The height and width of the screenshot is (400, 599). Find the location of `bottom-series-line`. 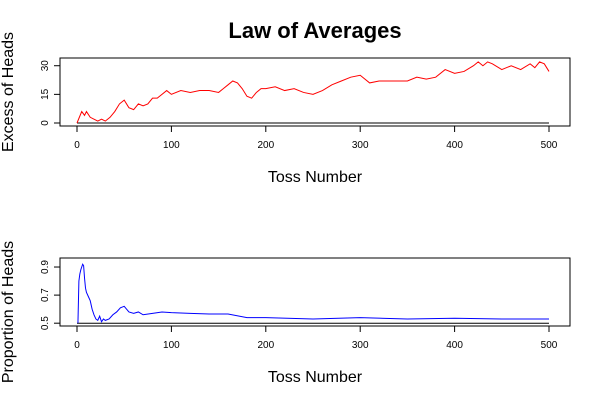

bottom-series-line is located at coordinates (313, 293).